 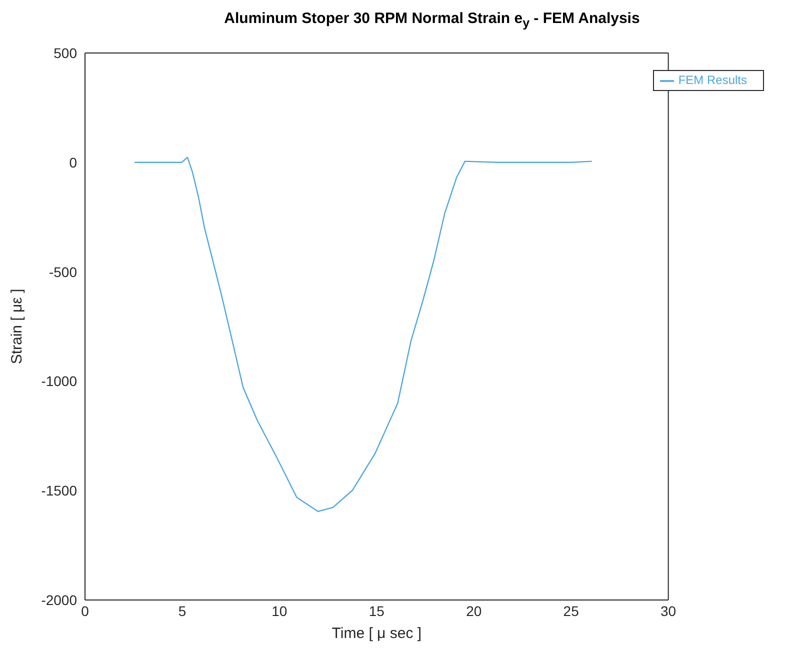 What do you see at coordinates (66, 52) in the screenshot?
I see `y-tick-label: 500` at bounding box center [66, 52].